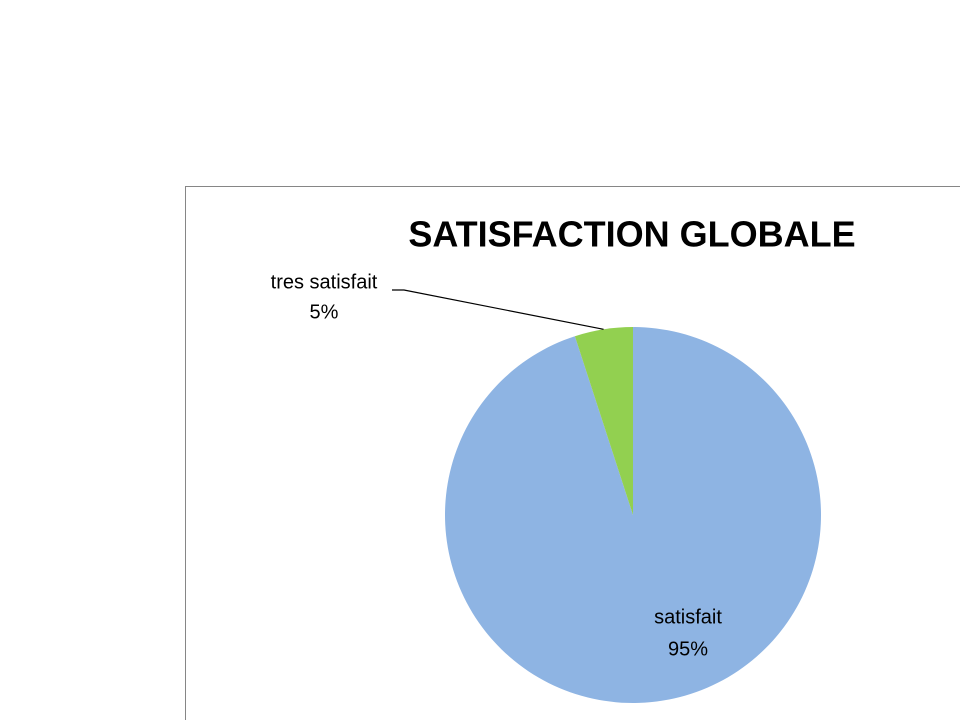 The width and height of the screenshot is (960, 720). I want to click on chart-title: SATISFACTION GLOBALE, so click(631, 234).